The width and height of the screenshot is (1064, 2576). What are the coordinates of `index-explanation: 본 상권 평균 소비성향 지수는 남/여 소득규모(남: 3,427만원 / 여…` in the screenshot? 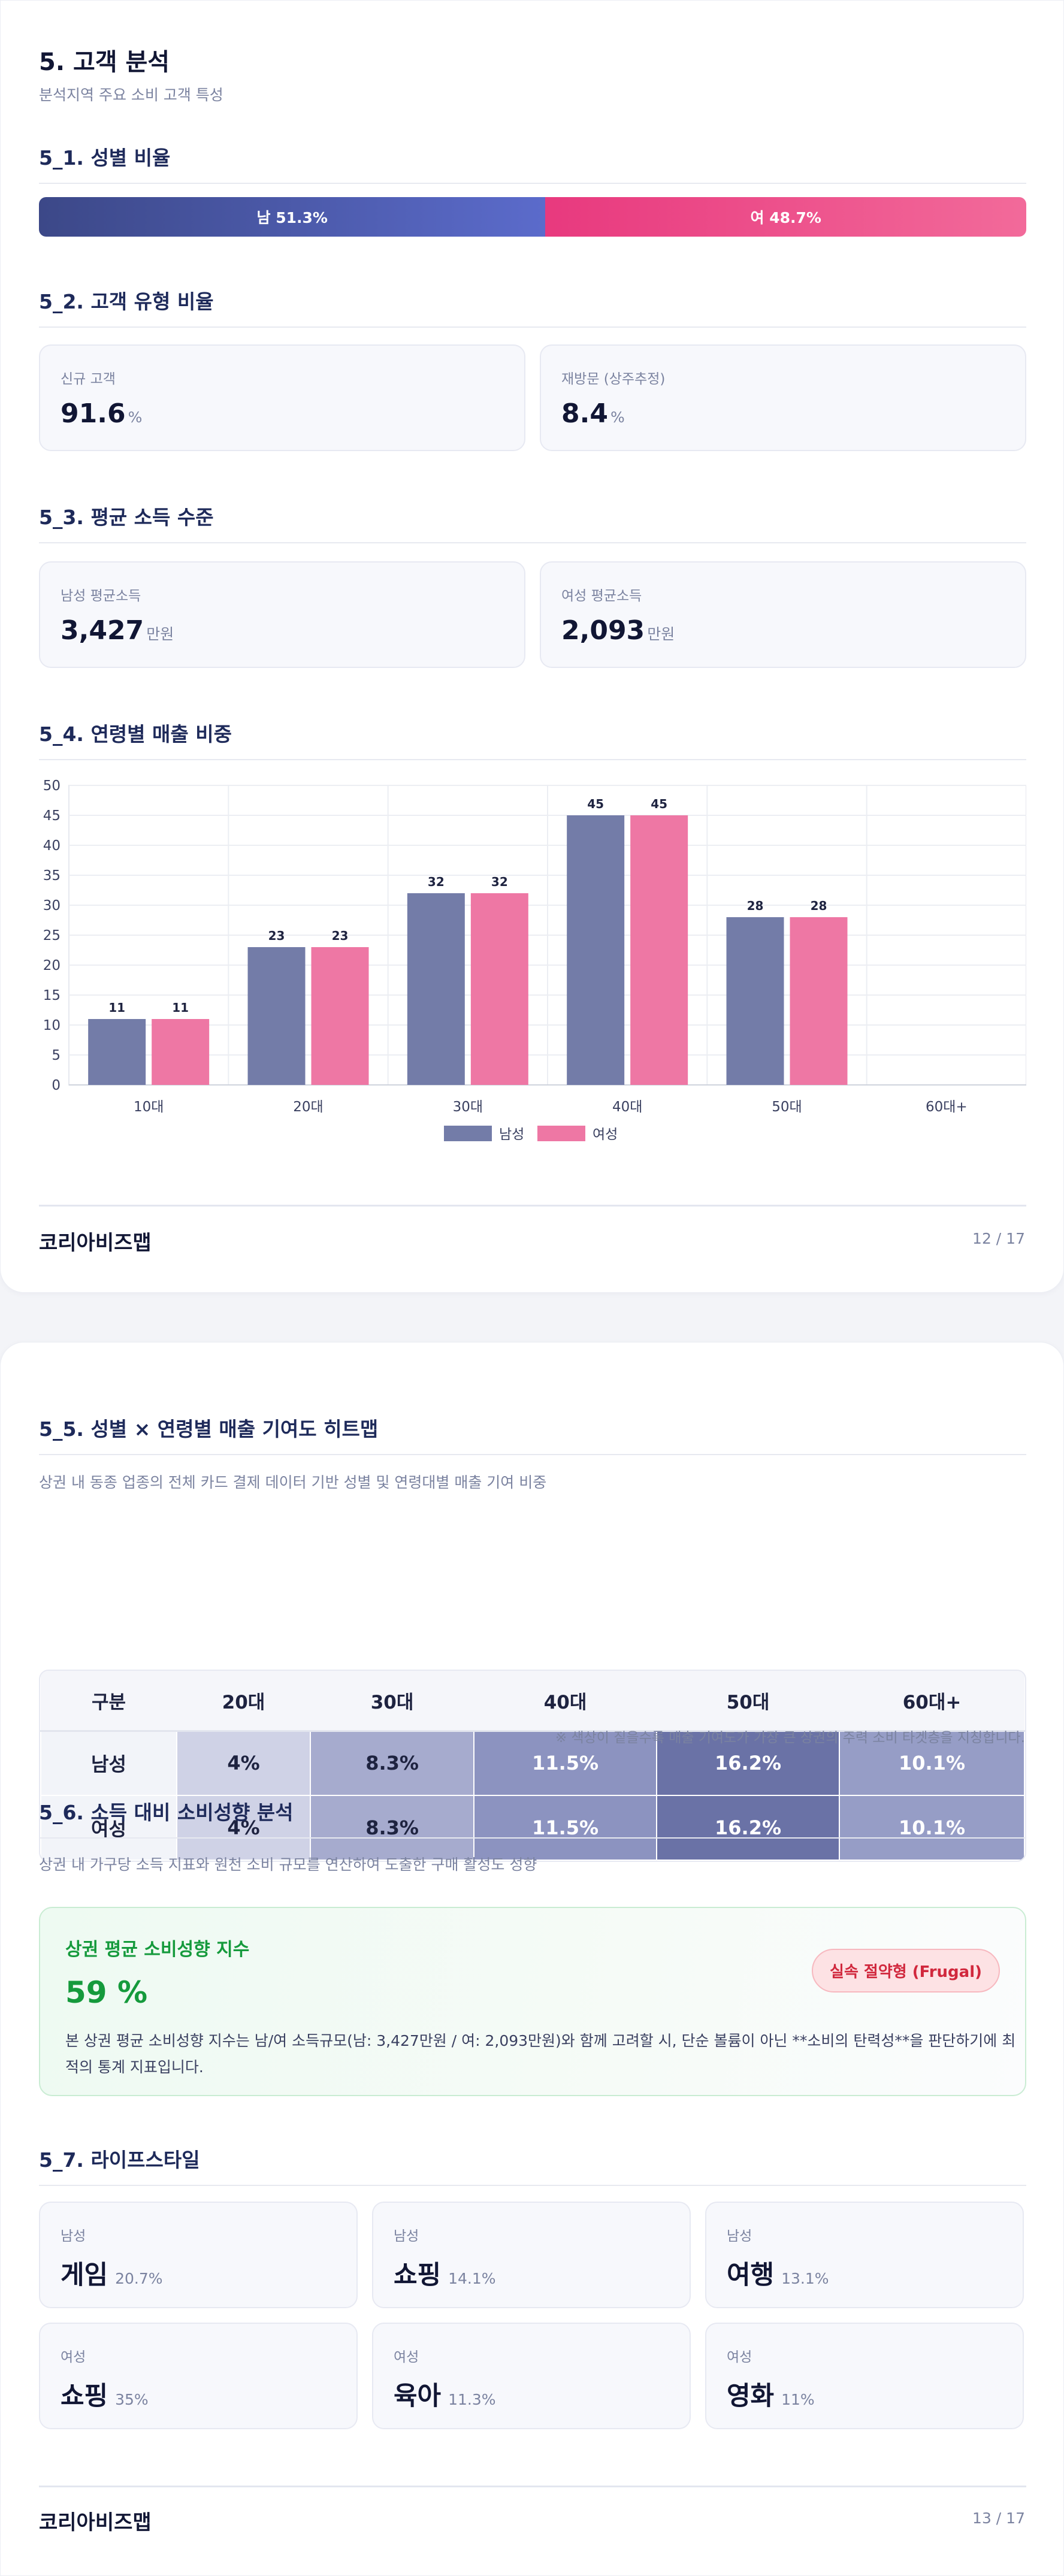 It's located at (540, 2054).